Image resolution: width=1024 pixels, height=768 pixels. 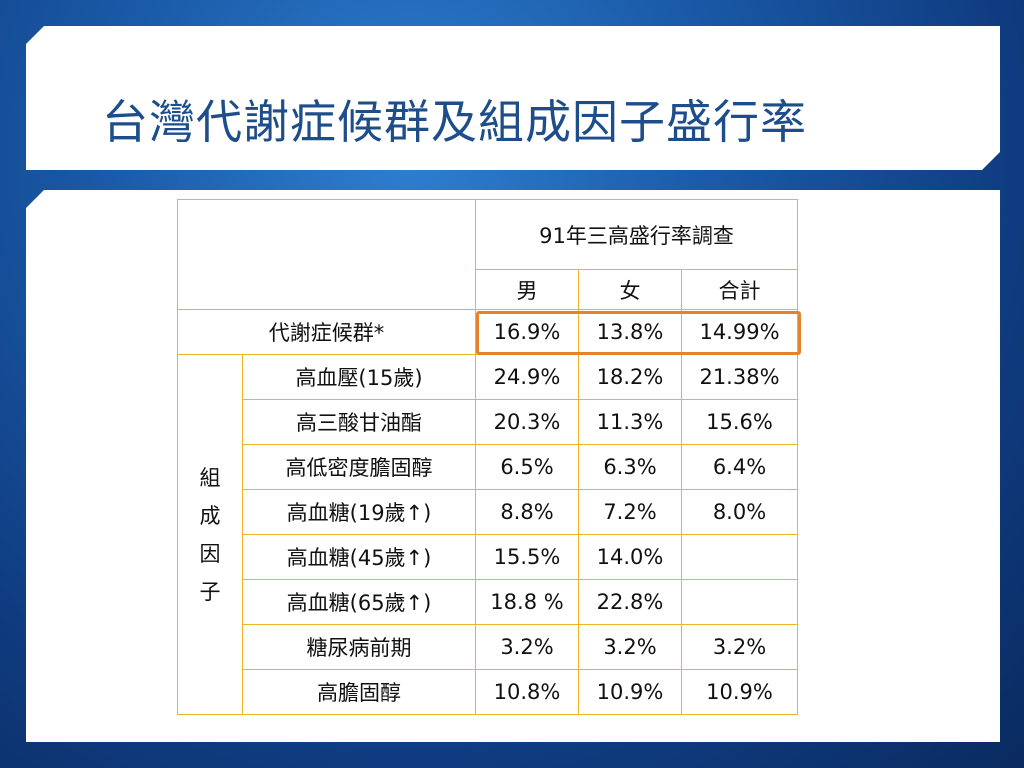 I want to click on header-row: 91年三高盛行率調查, so click(x=487, y=254).